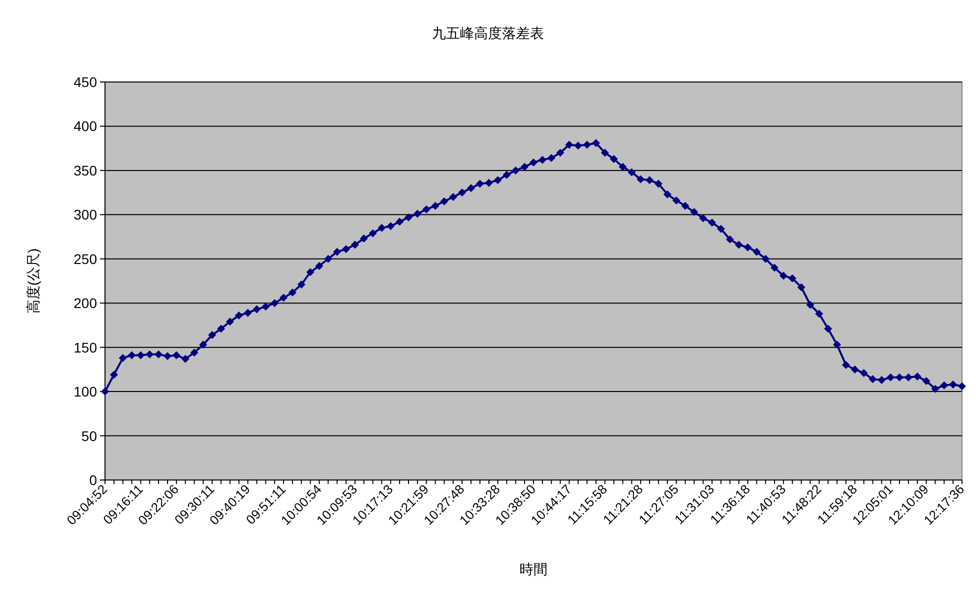  Describe the element at coordinates (86, 170) in the screenshot. I see `y-tick-label: 350` at that location.